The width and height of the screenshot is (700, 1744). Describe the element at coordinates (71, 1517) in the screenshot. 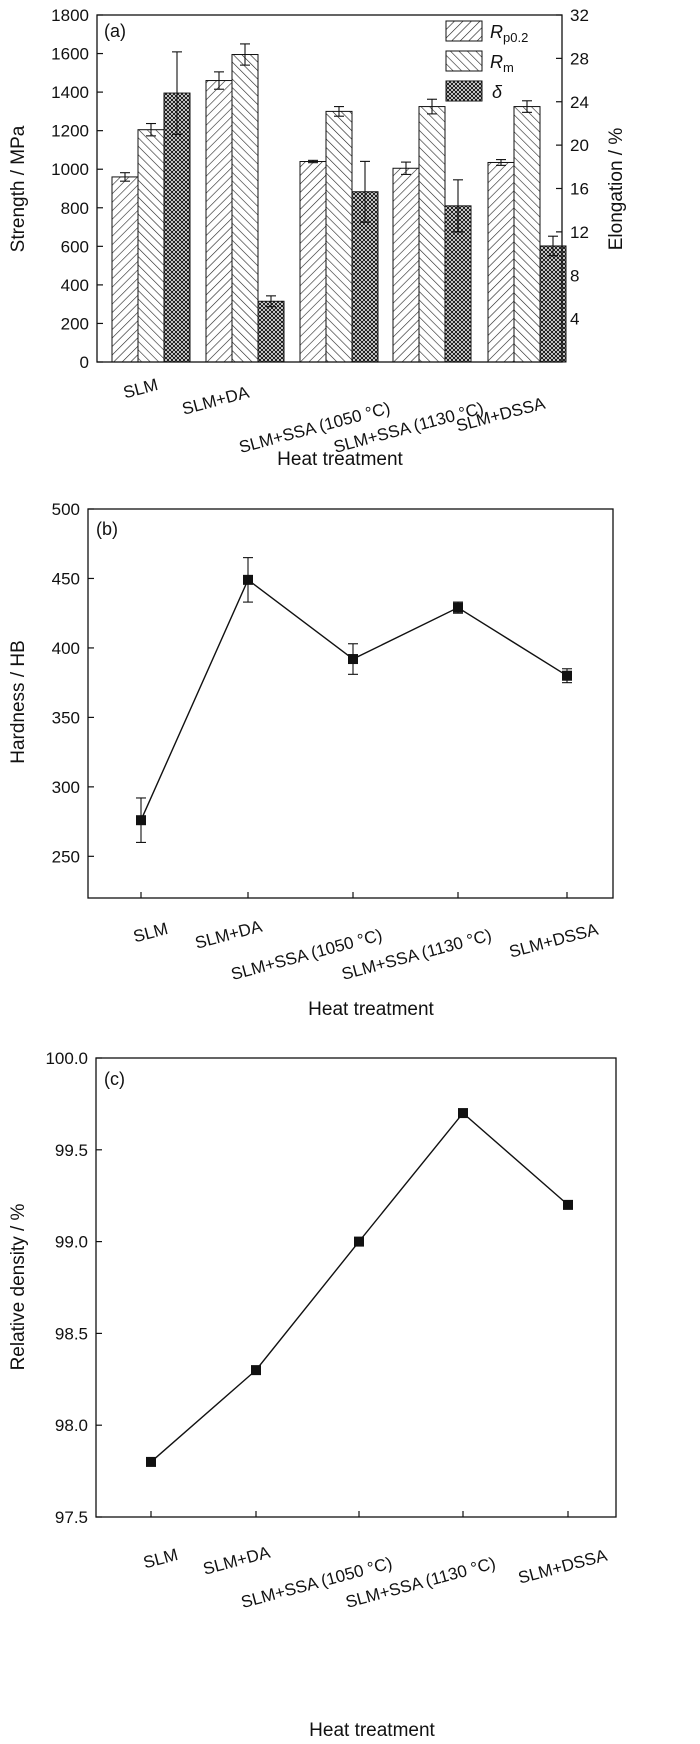

I see `panel-c-y-tick-label: 97.5` at that location.